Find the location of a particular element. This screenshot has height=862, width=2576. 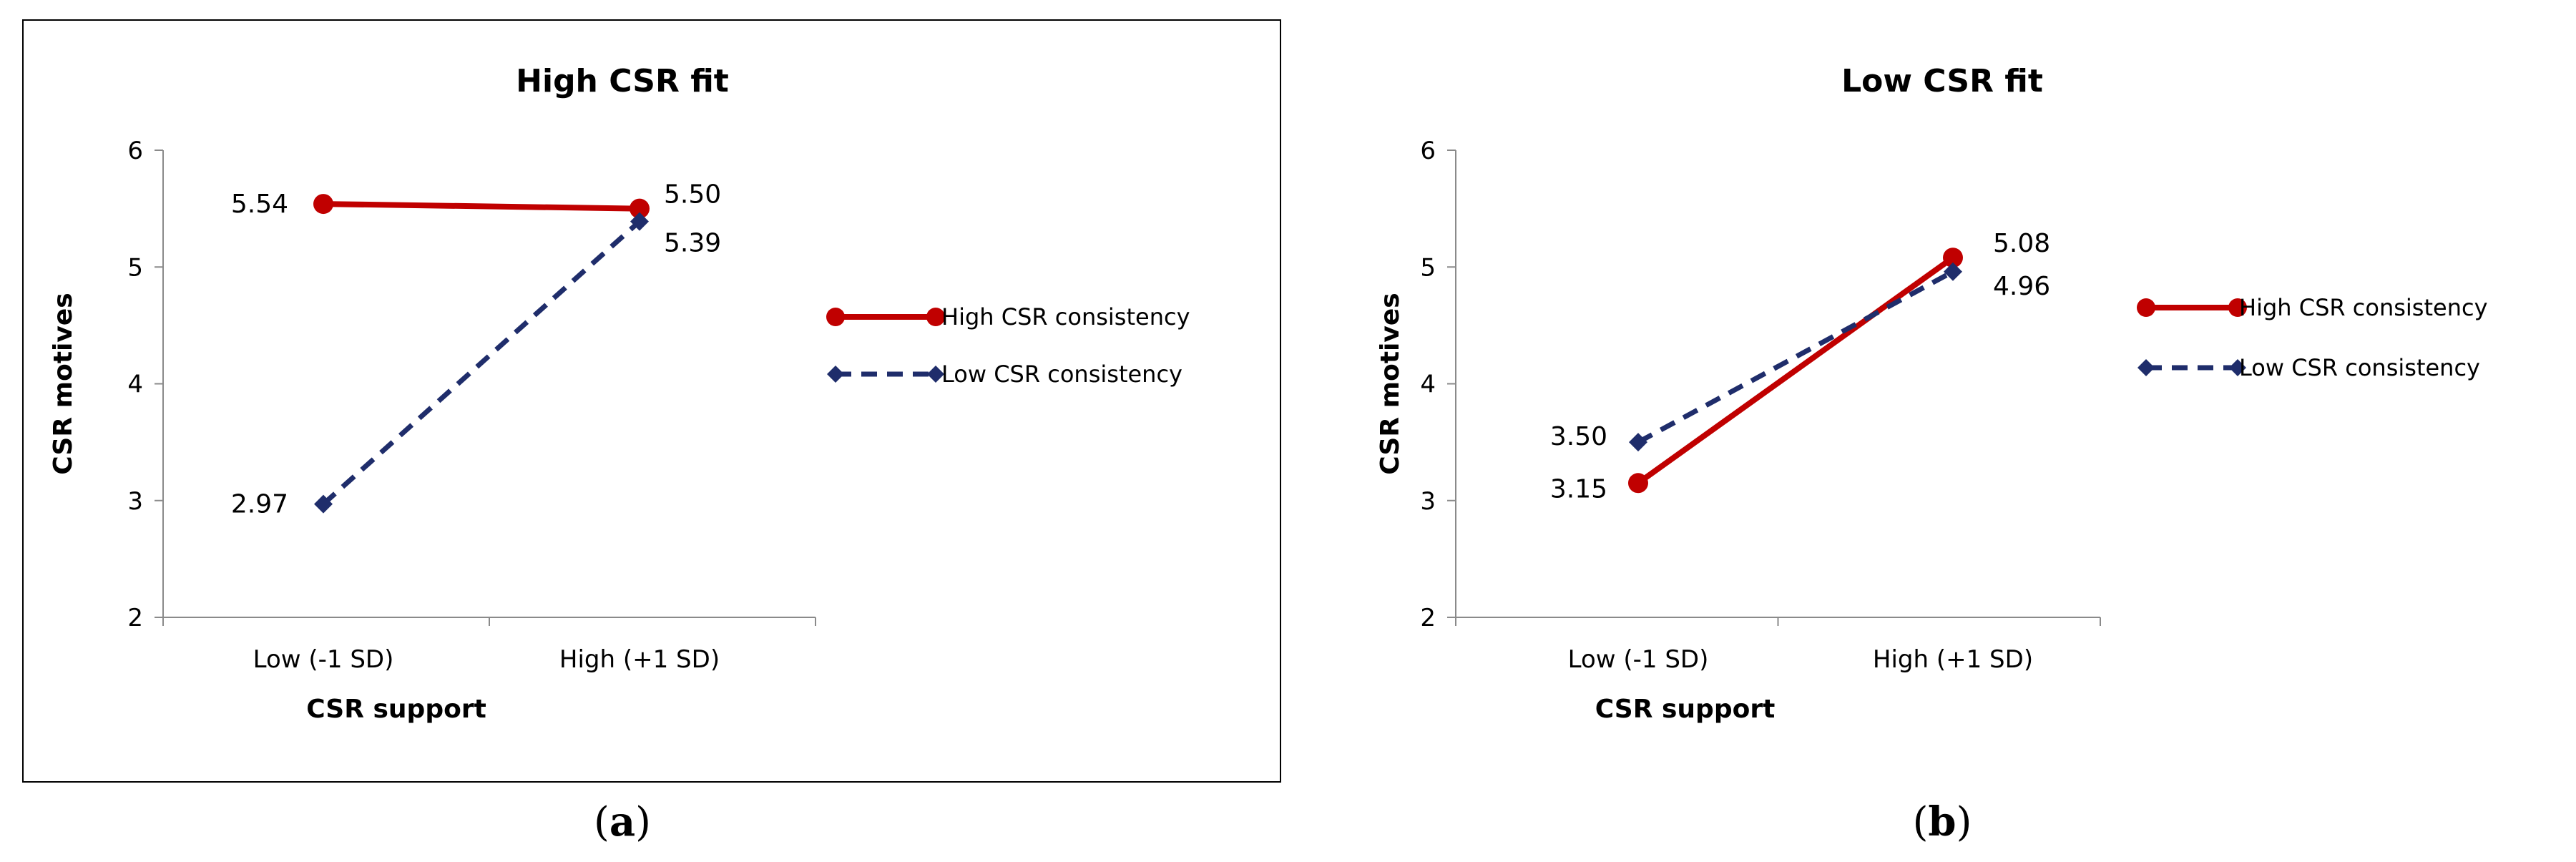

data-label: 3.15 is located at coordinates (1578, 489).